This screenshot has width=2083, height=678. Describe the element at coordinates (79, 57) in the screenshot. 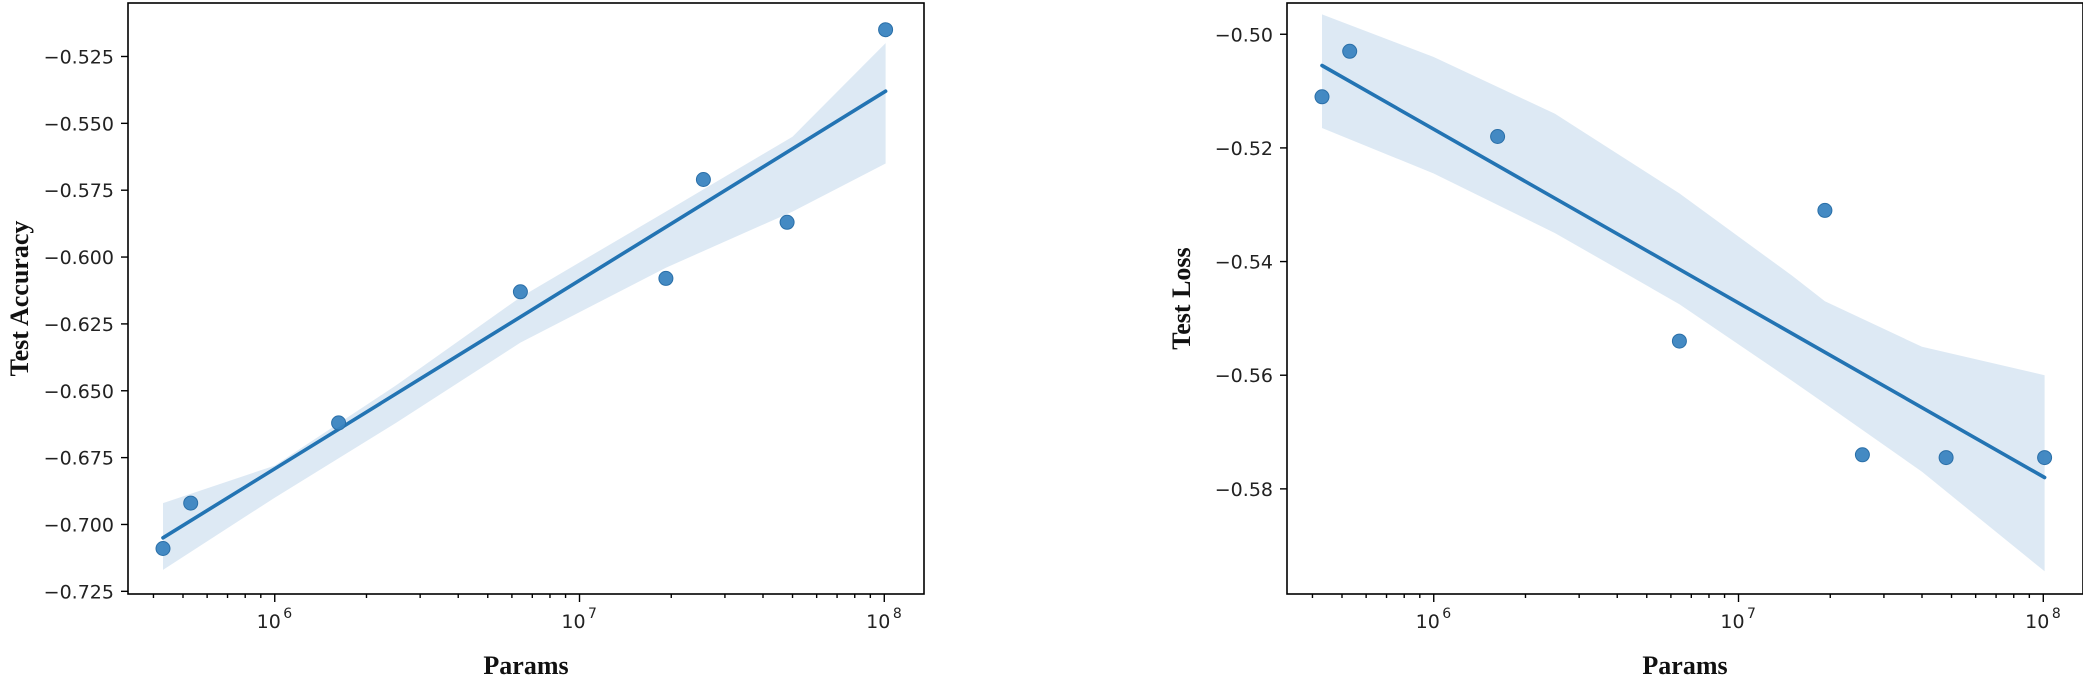

I see `y-tick-label: −0.525` at that location.